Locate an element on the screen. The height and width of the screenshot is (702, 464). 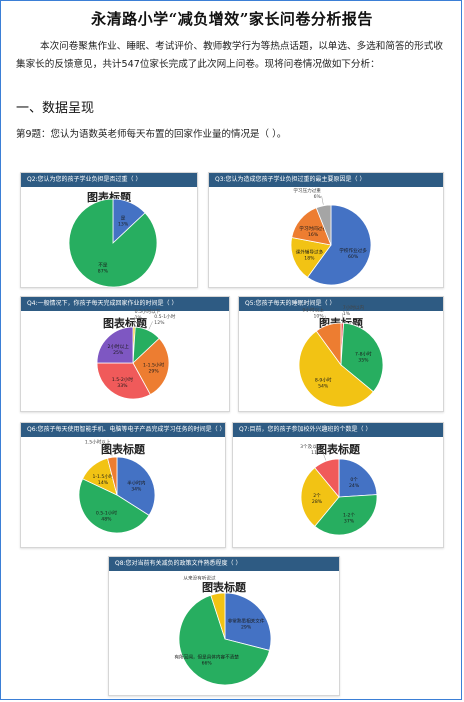
pie-chart: 0个 24% 1-2个 37% 2个 28% 3个及以上 11% is located at coordinates (339, 489).